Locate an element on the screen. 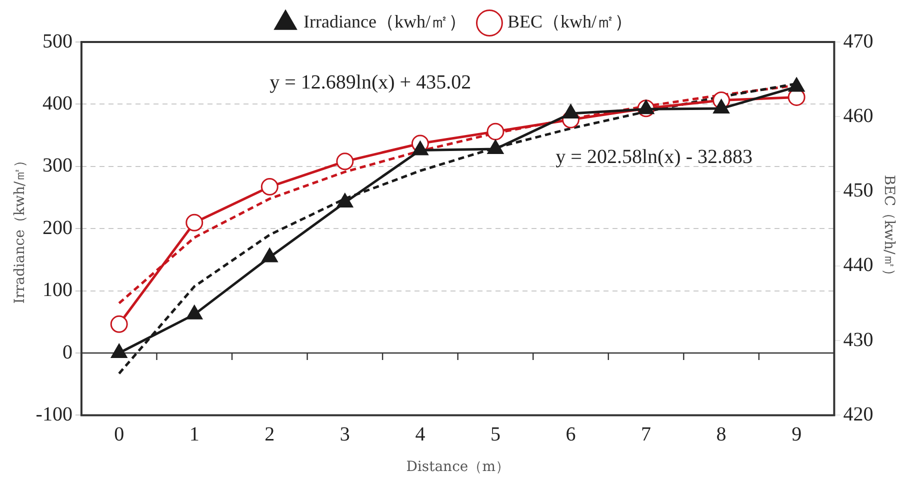 The width and height of the screenshot is (909, 484). y2-tick-label: 460 is located at coordinates (858, 115).